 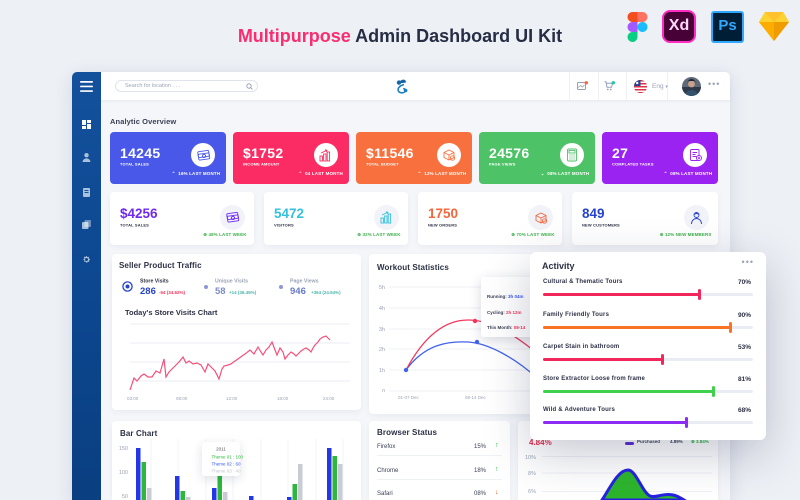 I want to click on svg-text: 4h, so click(x=382, y=309).